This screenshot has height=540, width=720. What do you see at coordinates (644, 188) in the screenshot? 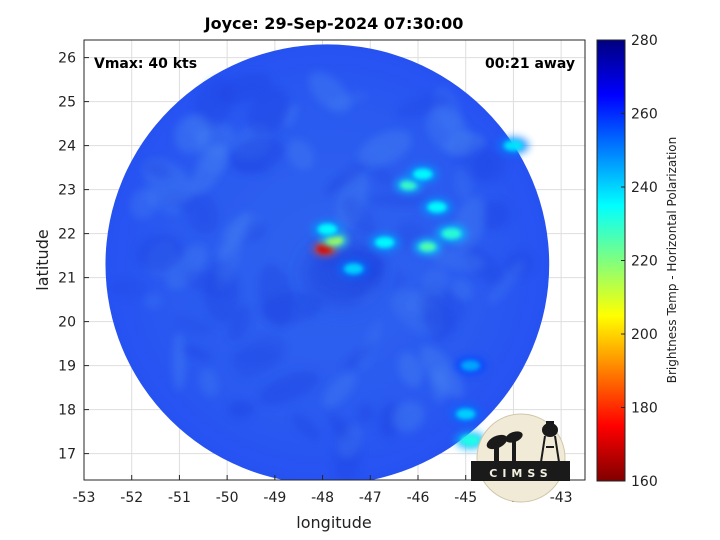
I see `colorbar-tick-label: 240` at bounding box center [644, 188].